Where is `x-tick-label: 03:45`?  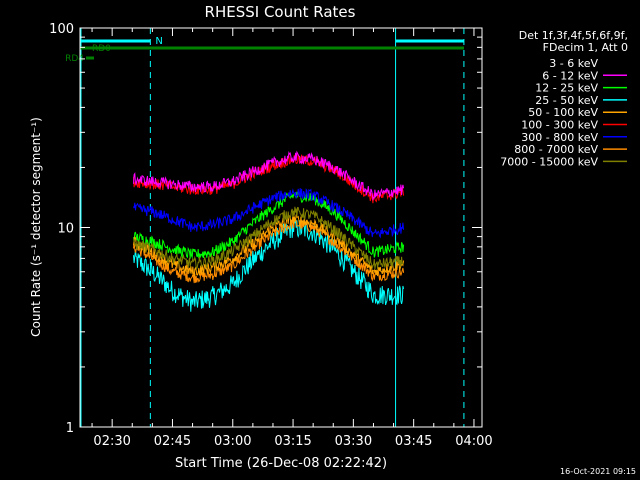
x-tick-label: 03:45 is located at coordinates (413, 441).